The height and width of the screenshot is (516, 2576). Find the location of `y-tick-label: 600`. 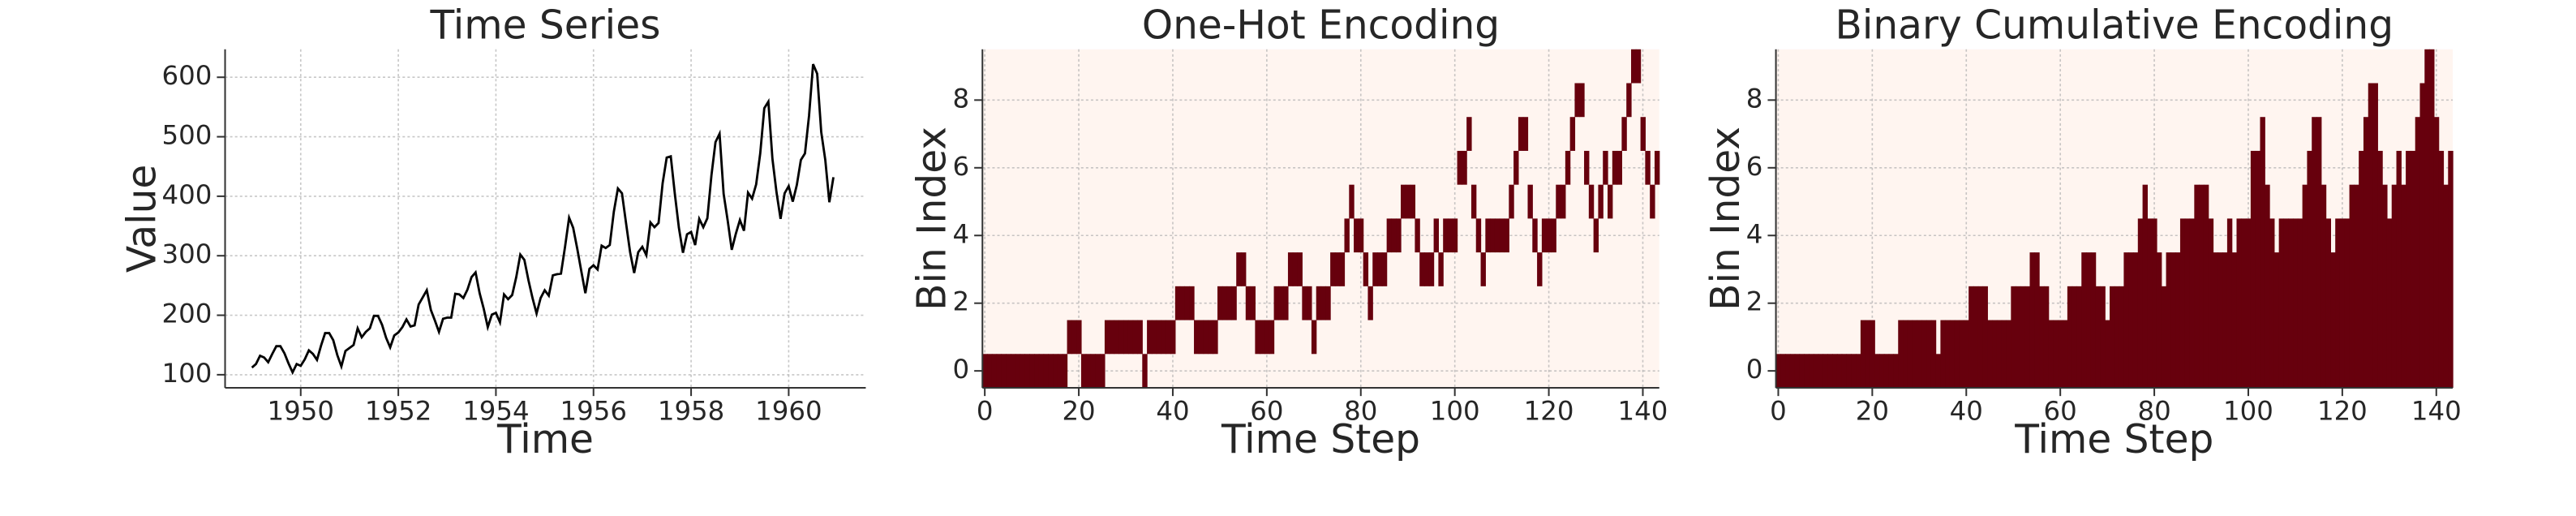

y-tick-label: 600 is located at coordinates (186, 75).